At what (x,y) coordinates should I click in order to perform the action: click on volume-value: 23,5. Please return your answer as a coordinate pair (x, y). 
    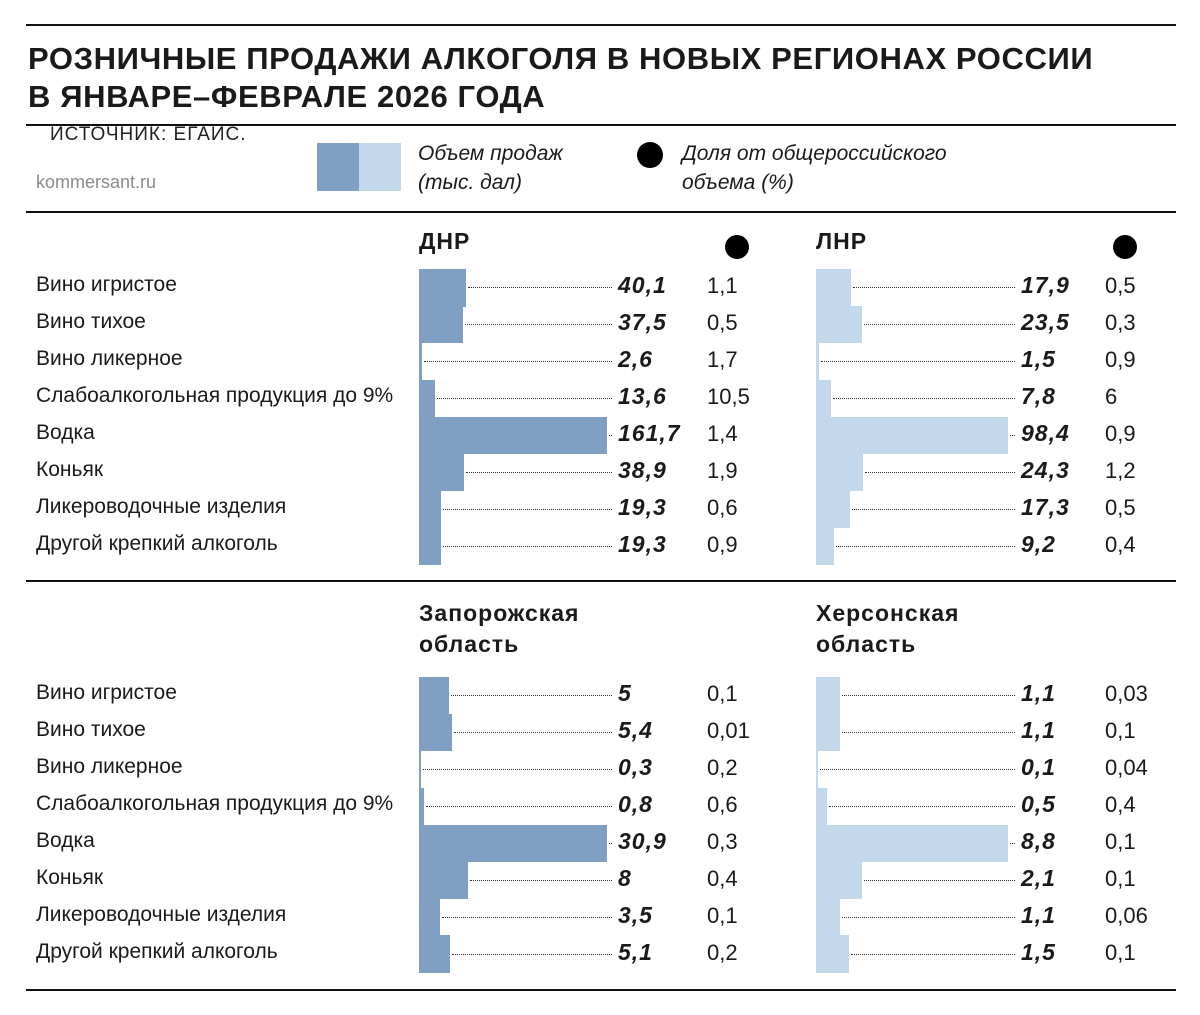
    Looking at the image, I should click on (1045, 322).